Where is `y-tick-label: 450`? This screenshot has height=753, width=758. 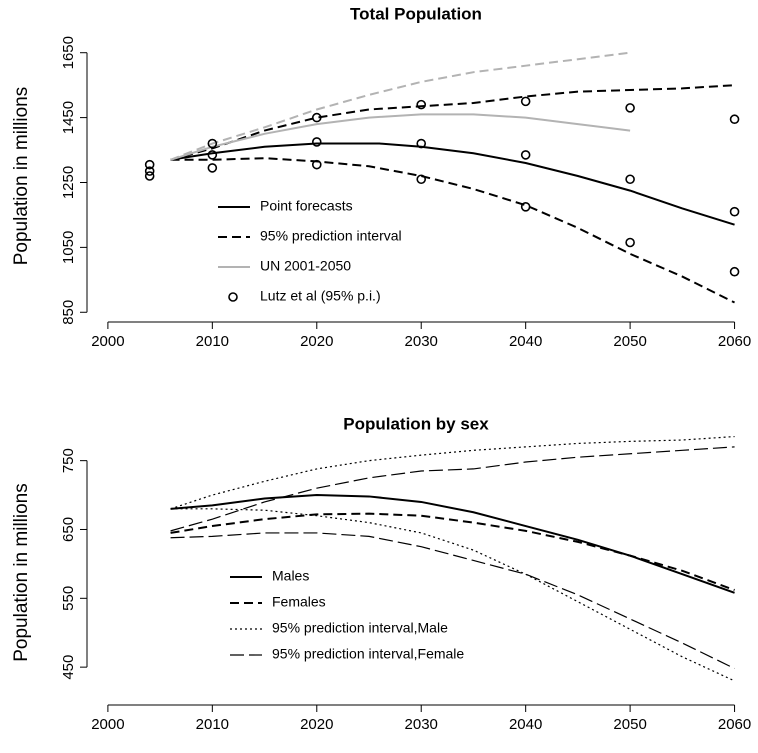 y-tick-label: 450 is located at coordinates (68, 667).